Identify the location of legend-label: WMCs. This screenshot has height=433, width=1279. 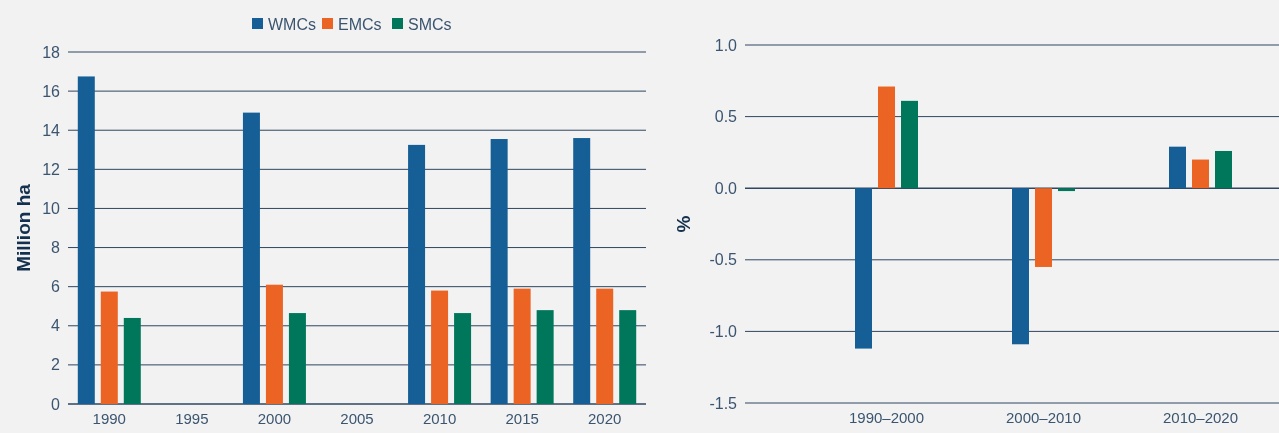
(292, 24).